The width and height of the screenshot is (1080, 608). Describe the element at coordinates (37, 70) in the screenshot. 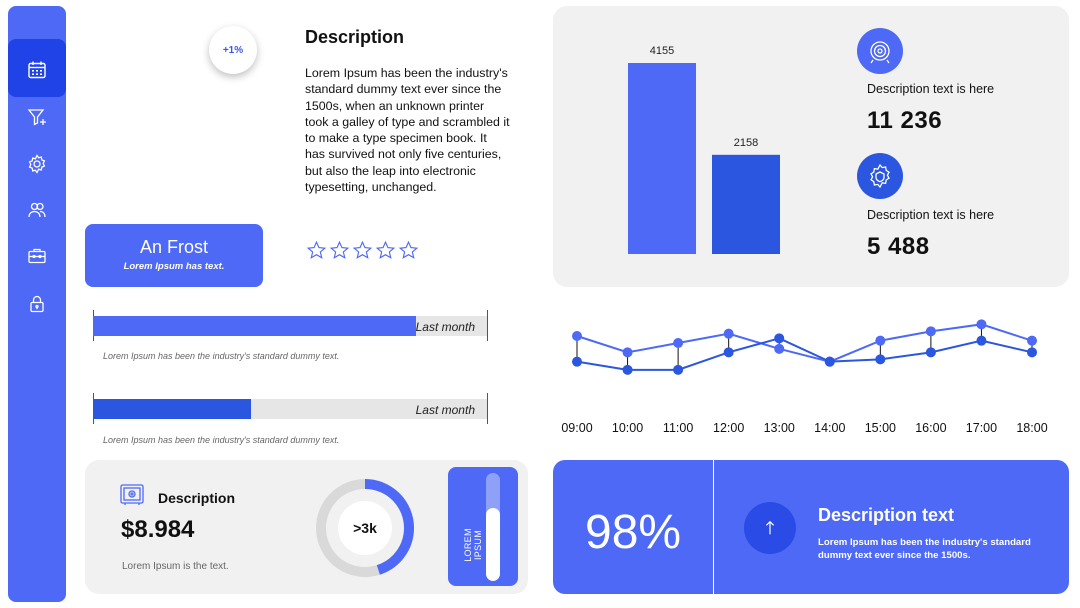

I see `calendar-icon` at that location.